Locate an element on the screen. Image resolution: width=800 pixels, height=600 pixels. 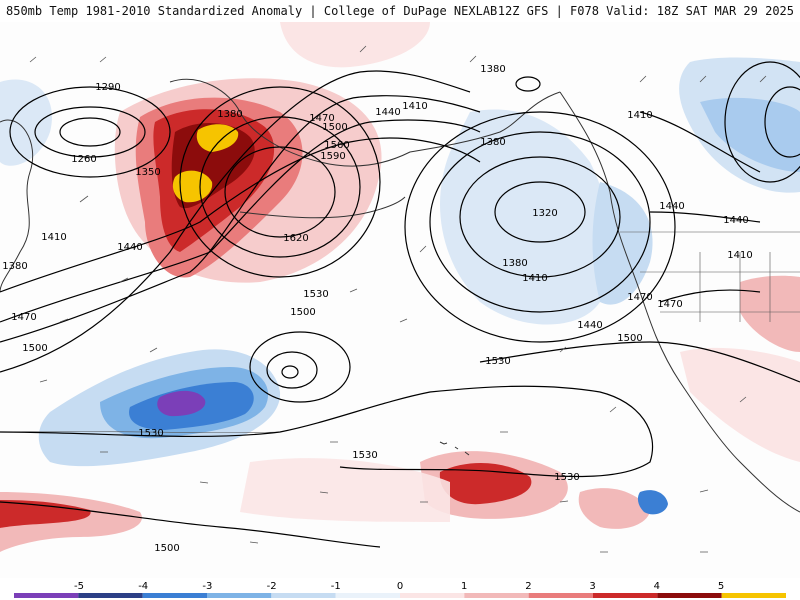
contour-label: 1320 is located at coordinates (544, 213).